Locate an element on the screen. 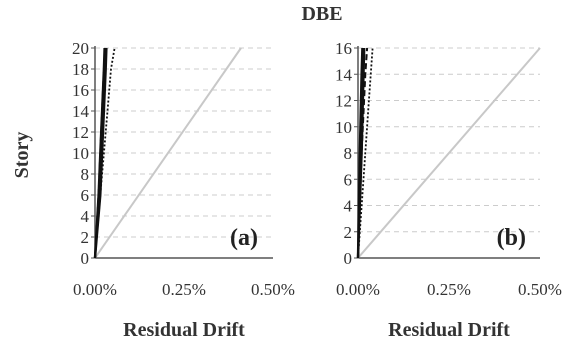 The width and height of the screenshot is (570, 349). y-axis-label: Story is located at coordinates (22, 155).